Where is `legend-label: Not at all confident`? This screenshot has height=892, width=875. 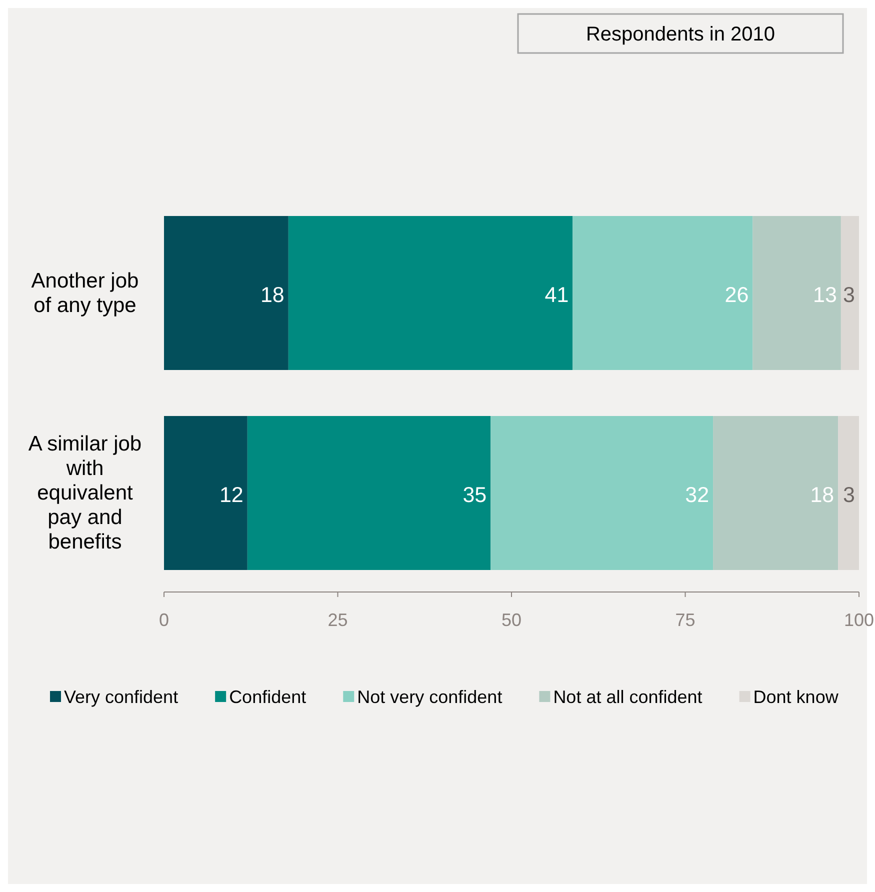
legend-label: Not at all confident is located at coordinates (627, 697).